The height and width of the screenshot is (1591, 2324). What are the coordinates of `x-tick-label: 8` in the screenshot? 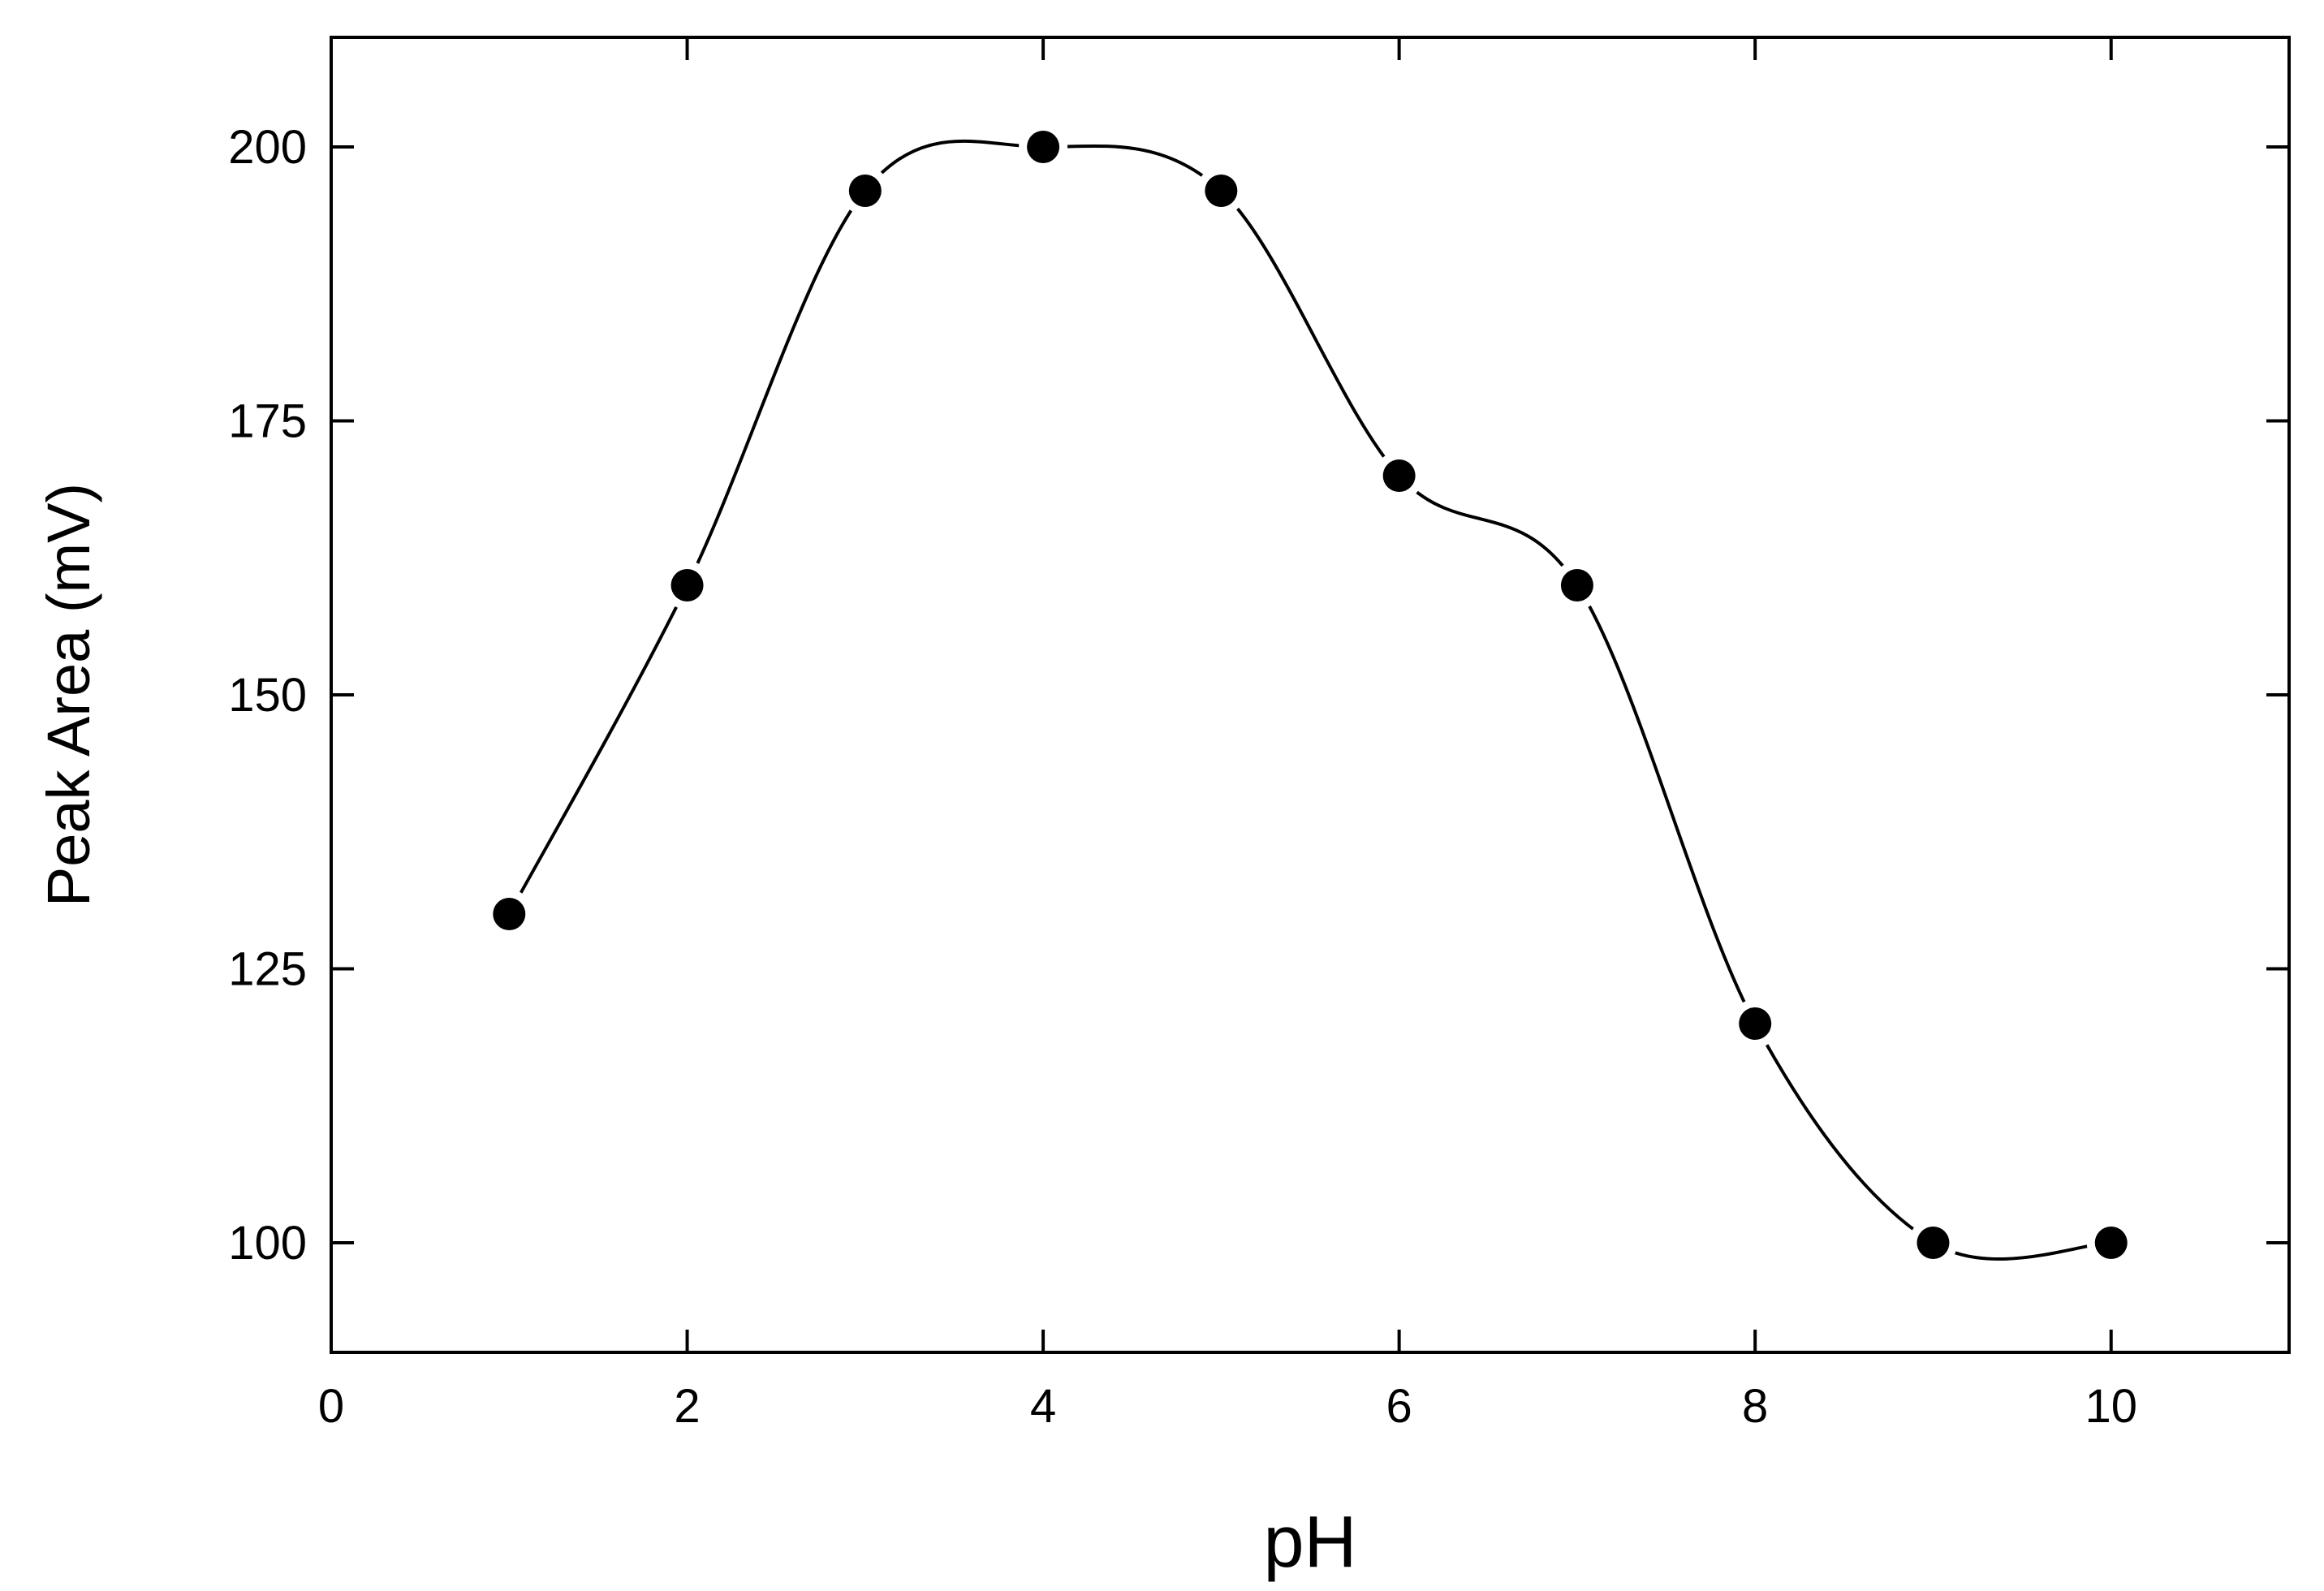 It's located at (1755, 1406).